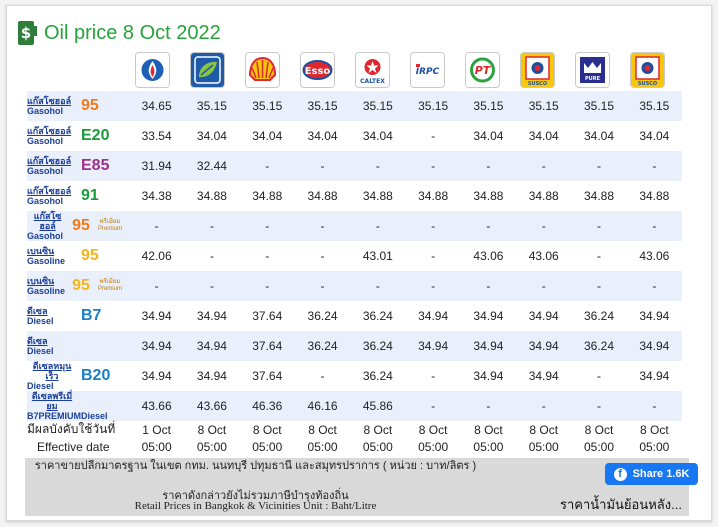 The image size is (718, 527). Describe the element at coordinates (37, 311) in the screenshot. I see `fuel-name-th: ดีเซล` at that location.